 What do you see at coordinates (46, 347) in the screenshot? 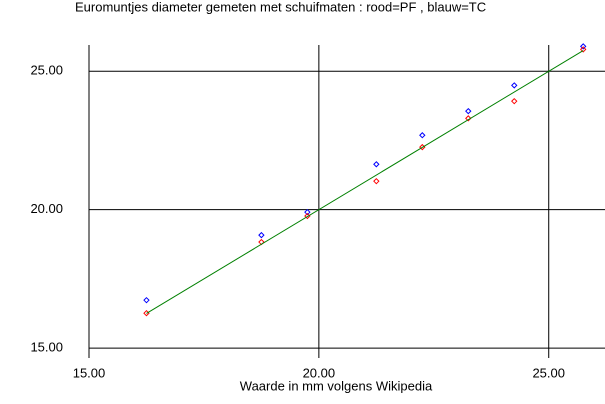
I see `y-tick-label: 15.00` at bounding box center [46, 347].